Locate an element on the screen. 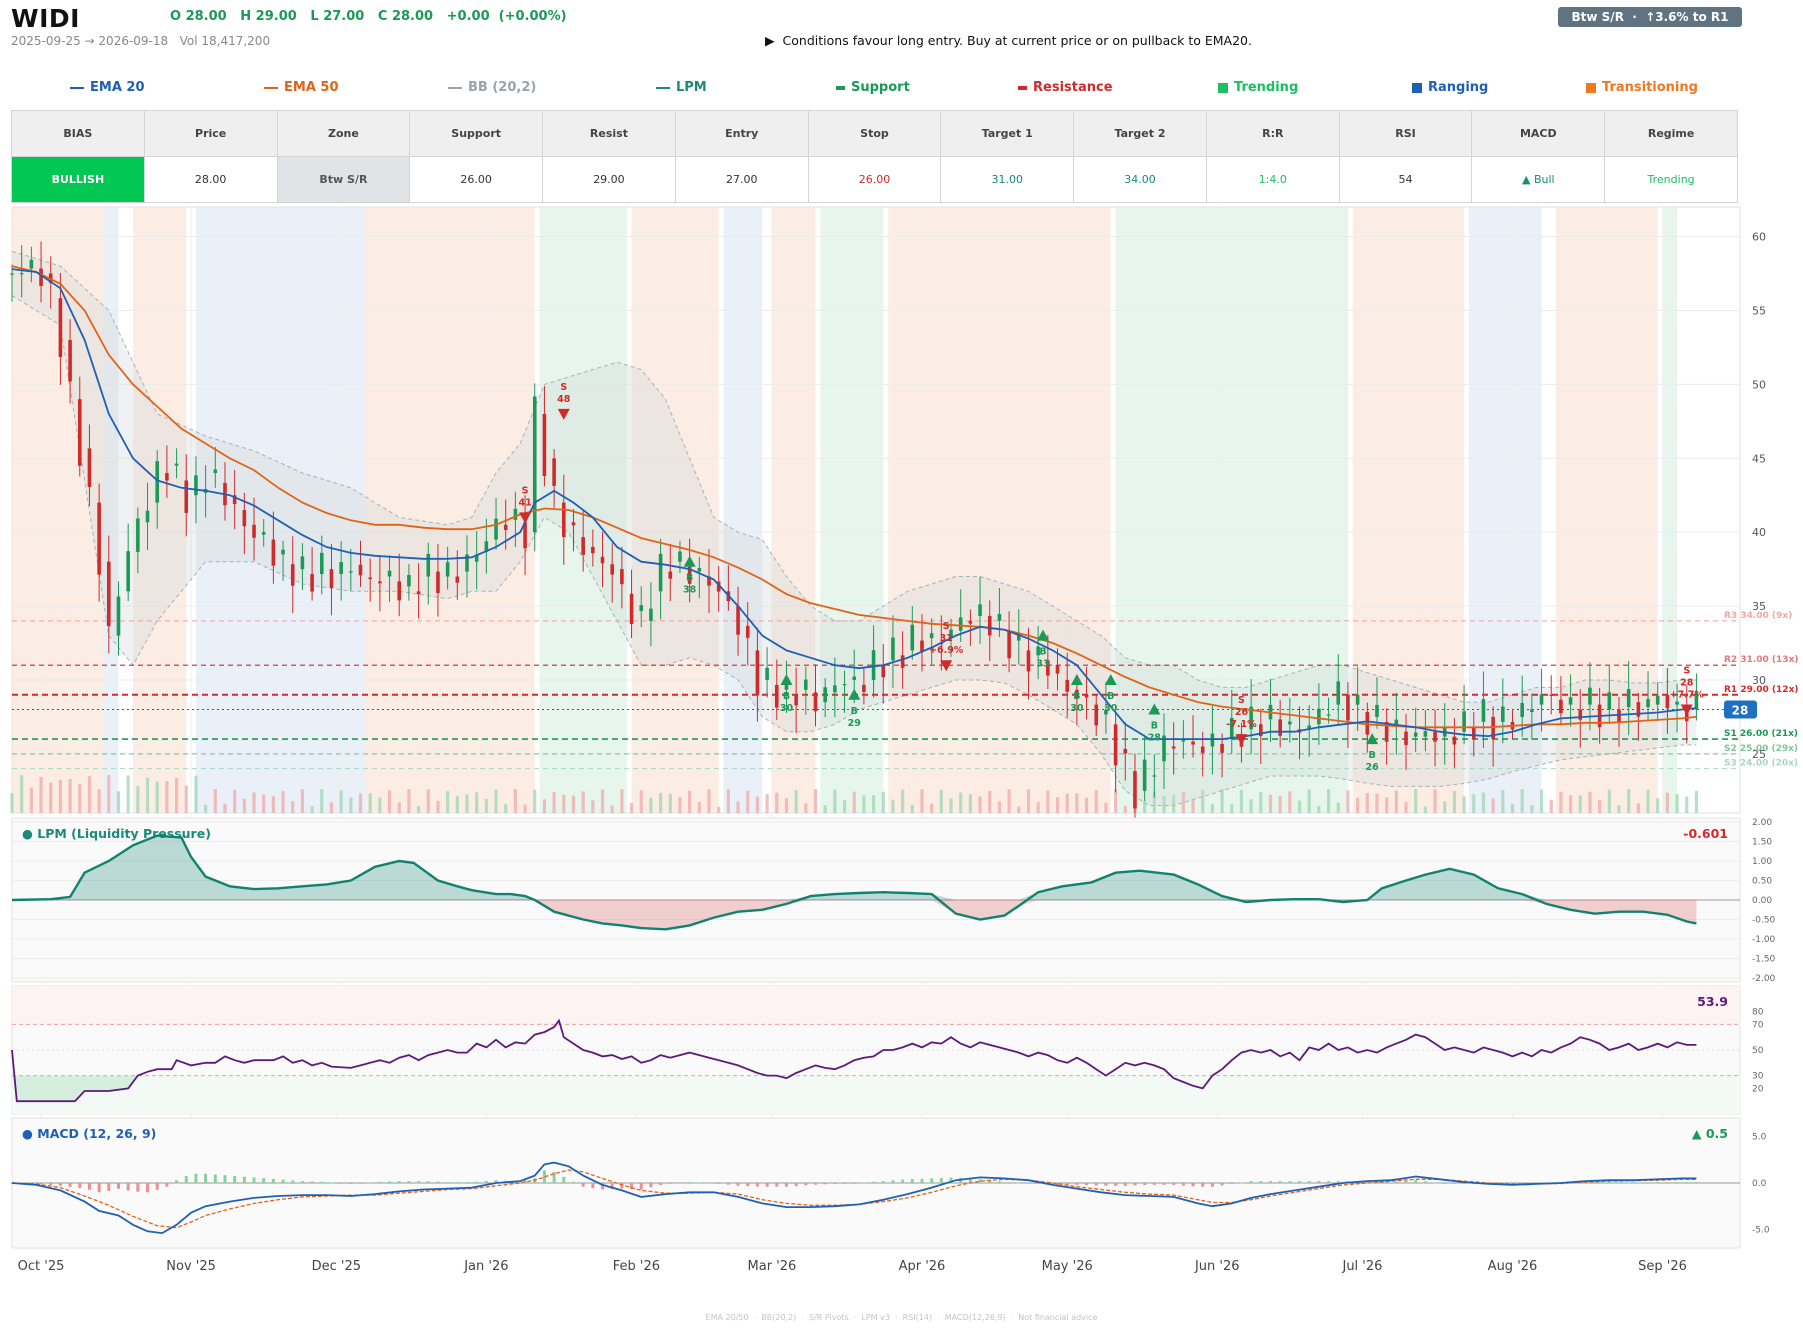 This screenshot has height=1330, width=1803. y-tick-label: 35 is located at coordinates (1759, 606).